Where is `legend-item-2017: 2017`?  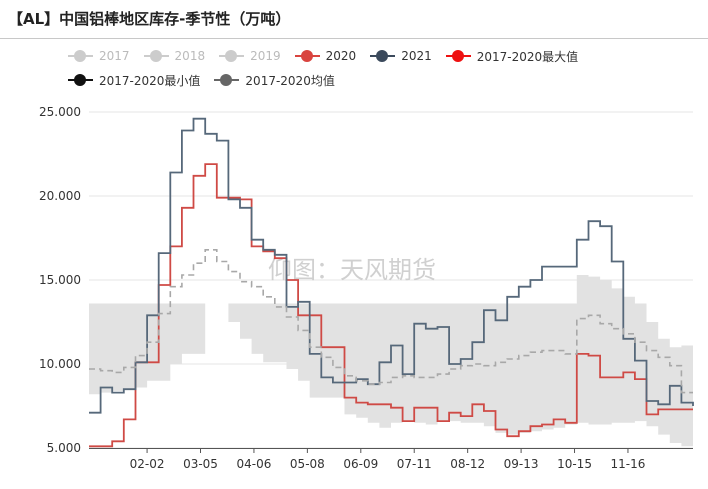 legend-item-2017: 2017 is located at coordinates (99, 56).